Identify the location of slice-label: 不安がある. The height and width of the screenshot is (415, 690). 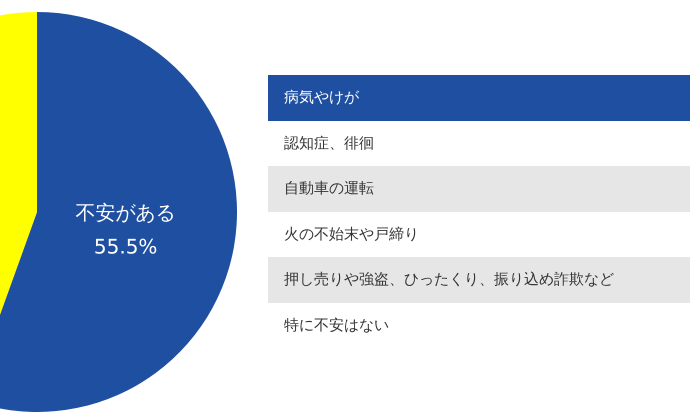
(126, 212).